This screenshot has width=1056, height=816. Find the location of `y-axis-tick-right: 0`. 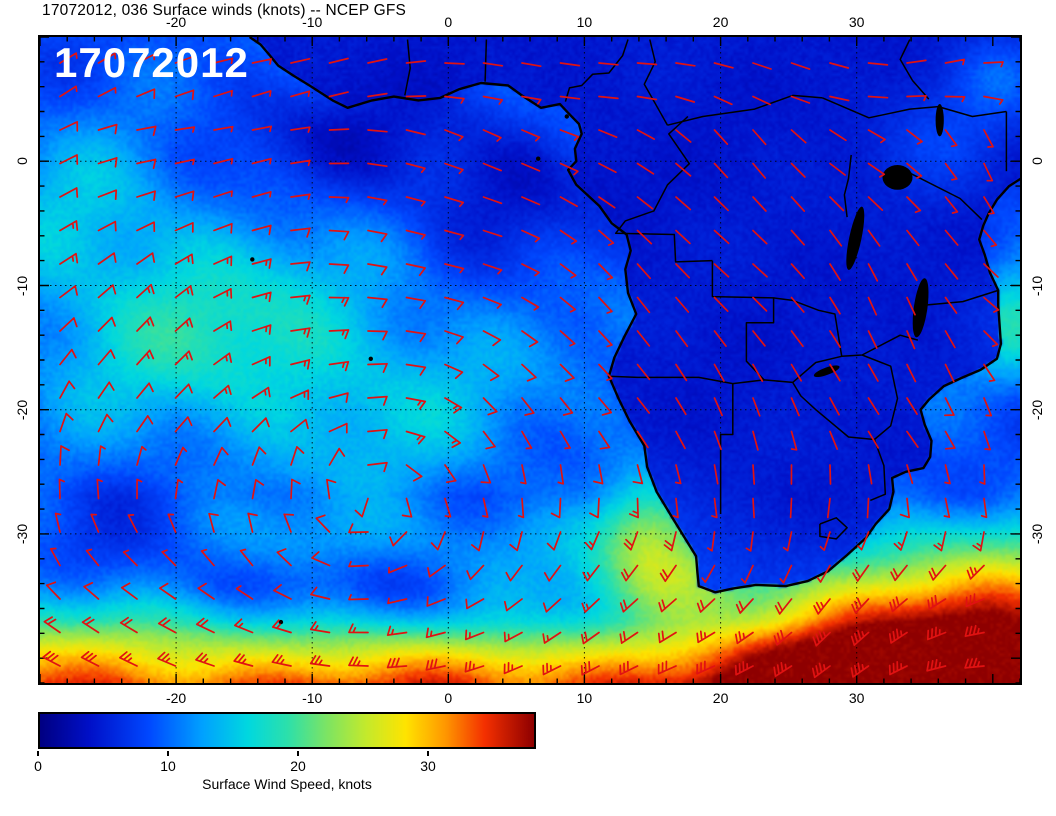

y-axis-tick-right: 0 is located at coordinates (1037, 161).